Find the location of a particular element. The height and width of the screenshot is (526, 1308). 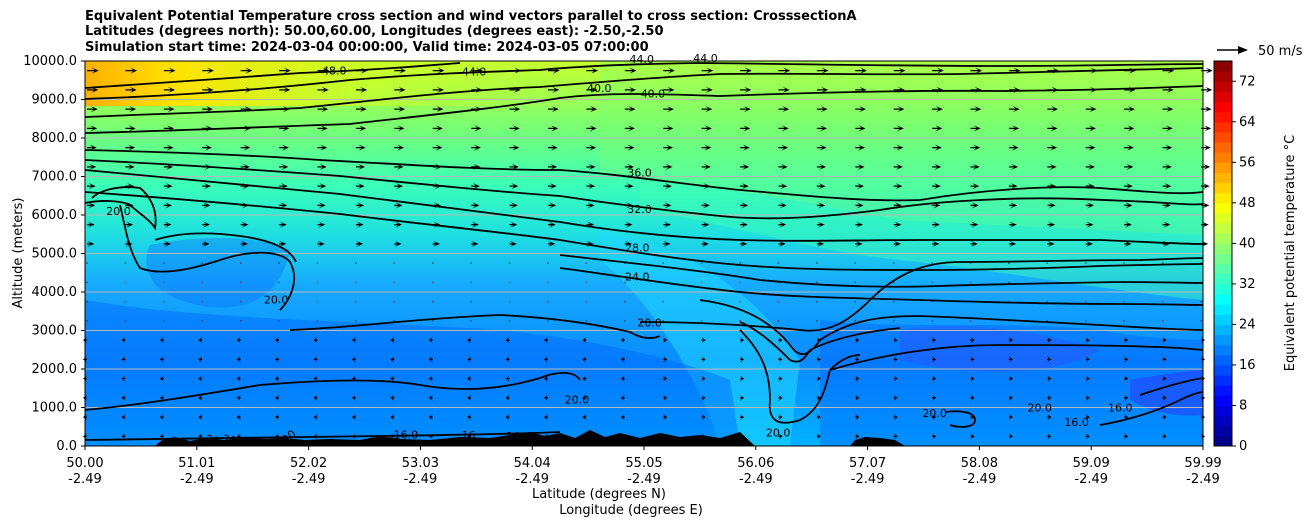

contour-label: 40.0 is located at coordinates (653, 94).